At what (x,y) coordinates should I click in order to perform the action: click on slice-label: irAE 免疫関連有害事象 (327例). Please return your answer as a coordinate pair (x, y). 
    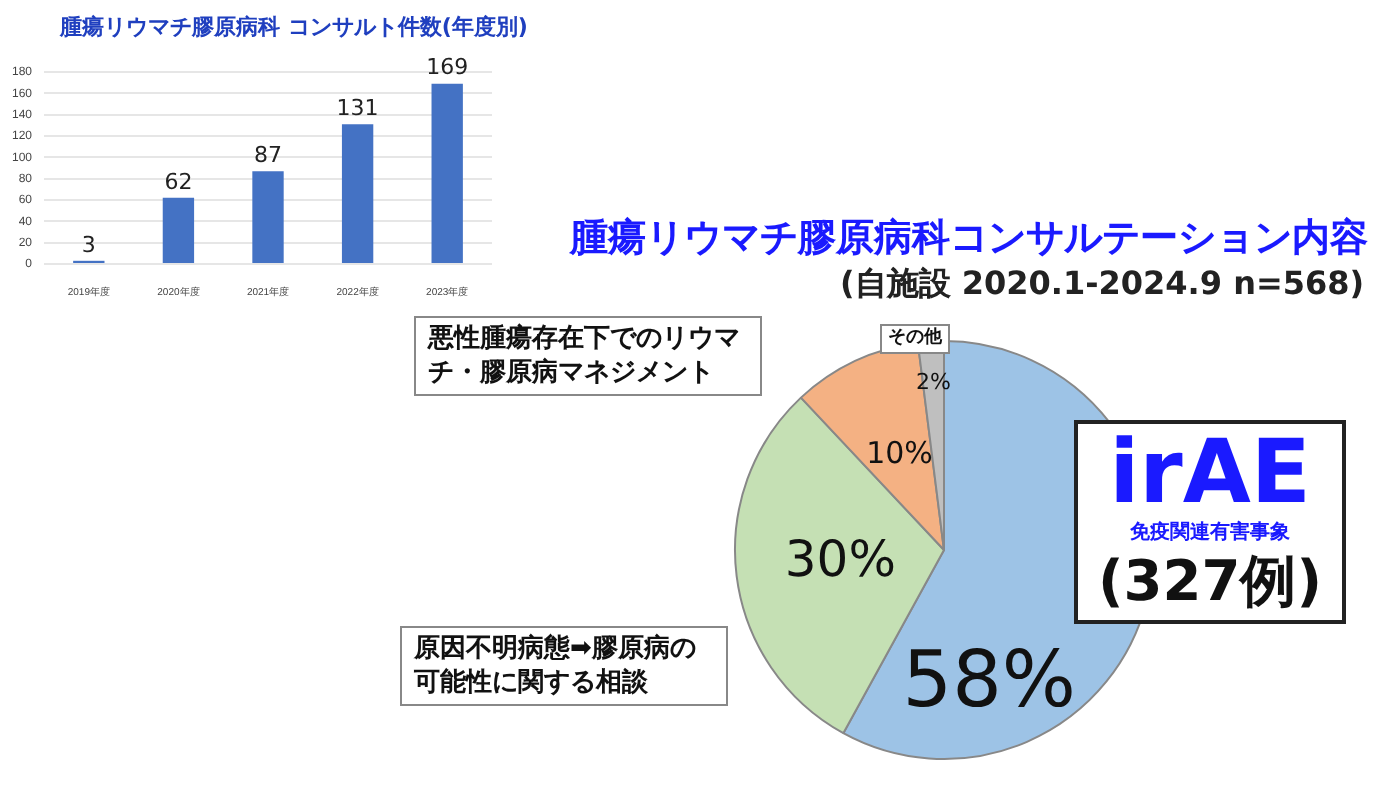
    Looking at the image, I should click on (1210, 519).